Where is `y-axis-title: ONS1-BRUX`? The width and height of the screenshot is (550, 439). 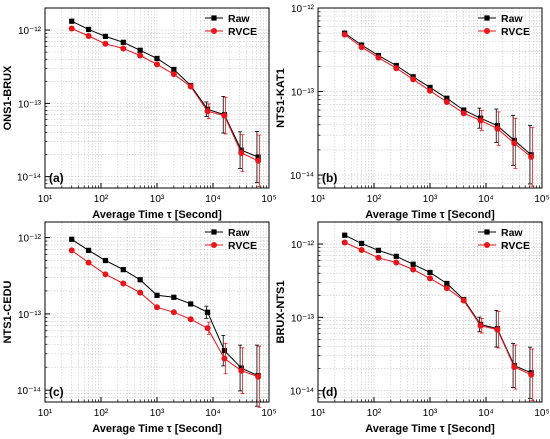
y-axis-title: ONS1-BRUX is located at coordinates (8, 97).